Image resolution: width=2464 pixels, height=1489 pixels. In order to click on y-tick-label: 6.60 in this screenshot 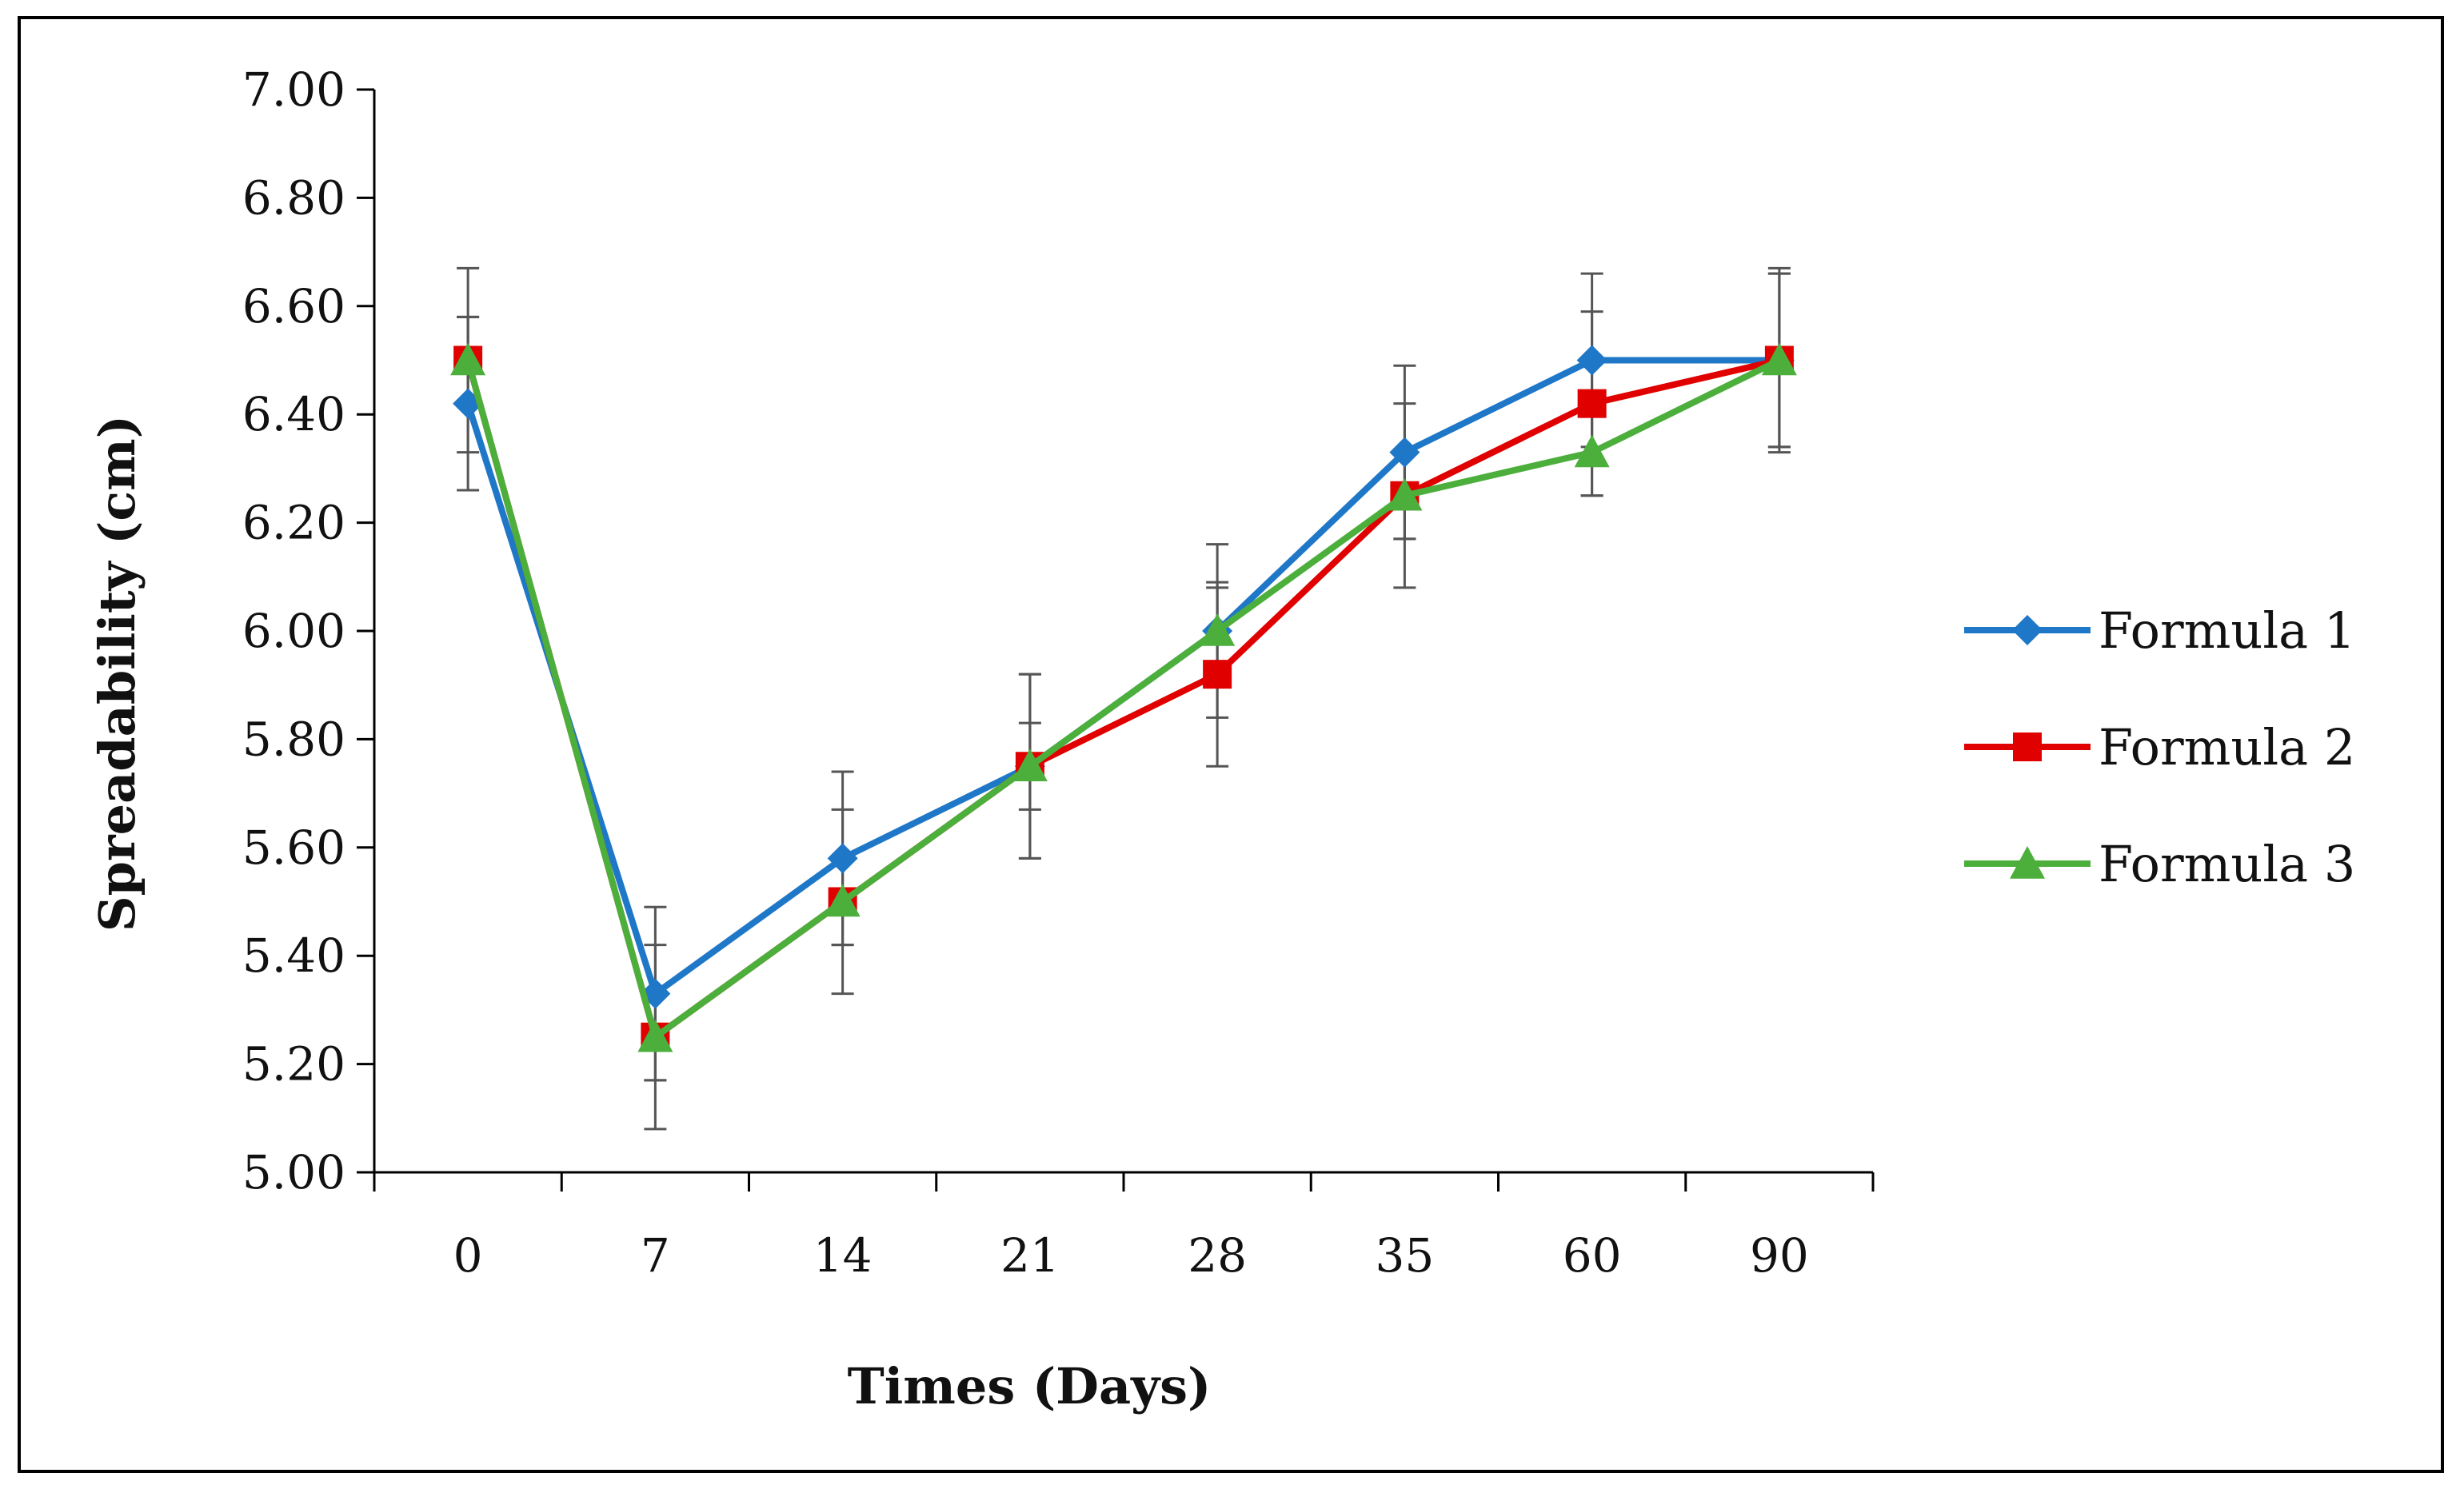, I will do `click(293, 306)`.